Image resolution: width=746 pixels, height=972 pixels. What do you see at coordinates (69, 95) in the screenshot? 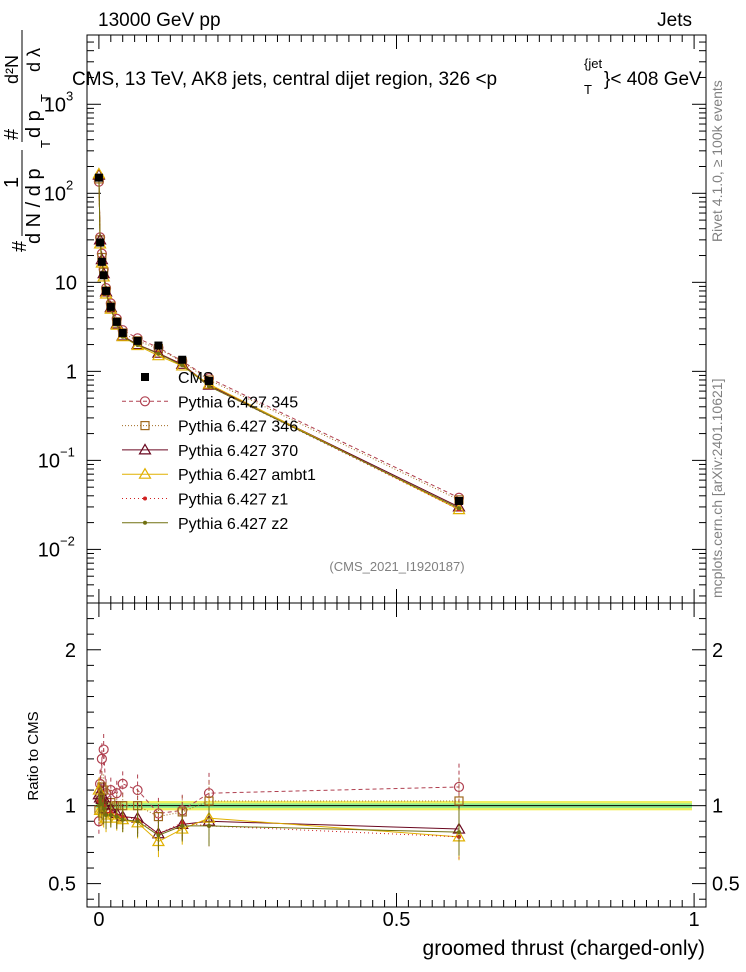
I see `main-y-tick-exp: 3` at bounding box center [69, 95].